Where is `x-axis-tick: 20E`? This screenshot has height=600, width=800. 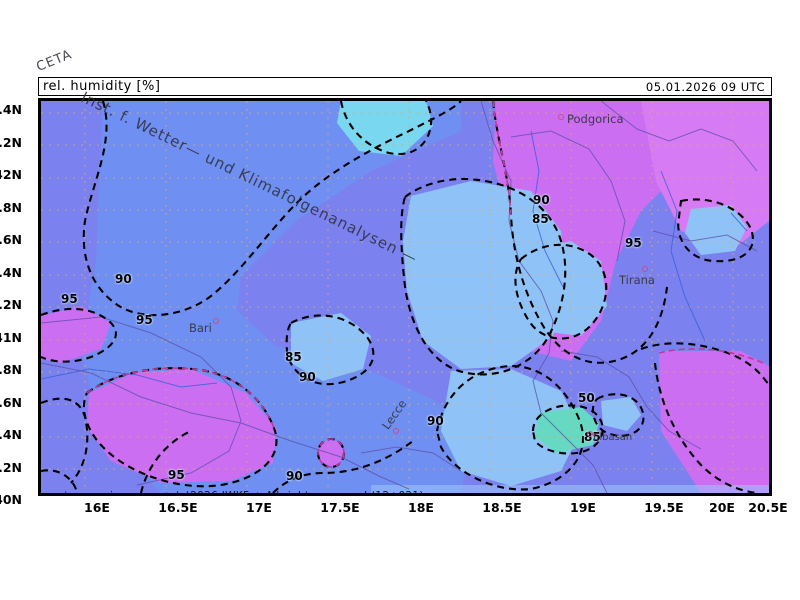
x-axis-tick: 20E is located at coordinates (722, 507).